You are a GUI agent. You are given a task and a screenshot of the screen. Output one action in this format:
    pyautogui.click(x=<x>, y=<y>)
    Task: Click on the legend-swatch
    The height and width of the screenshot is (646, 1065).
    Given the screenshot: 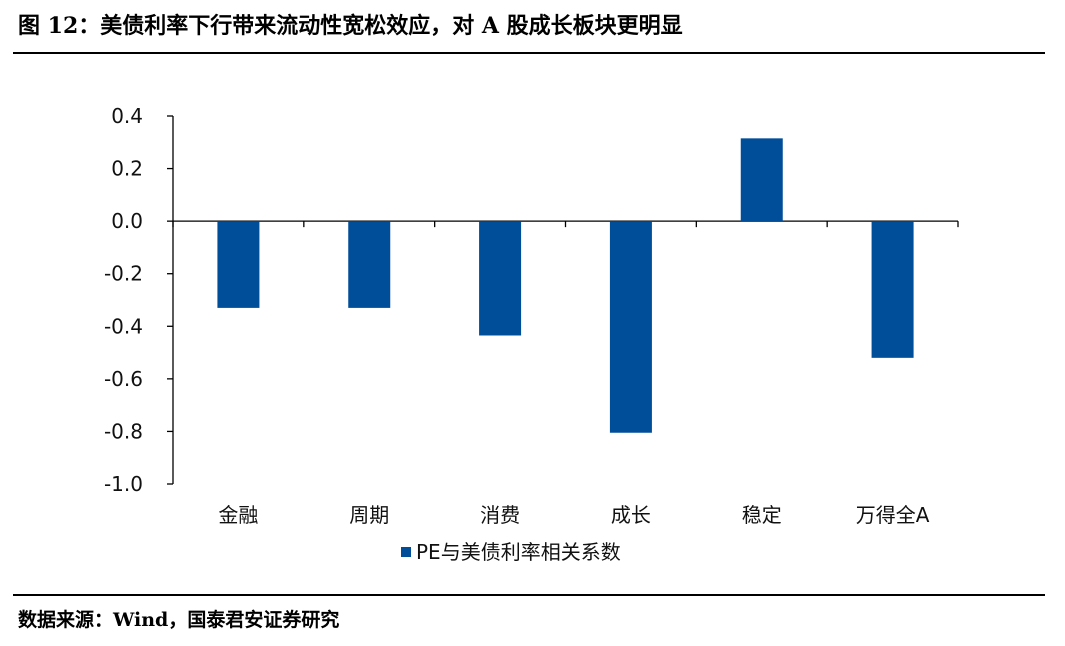 What is the action you would take?
    pyautogui.click(x=406, y=552)
    